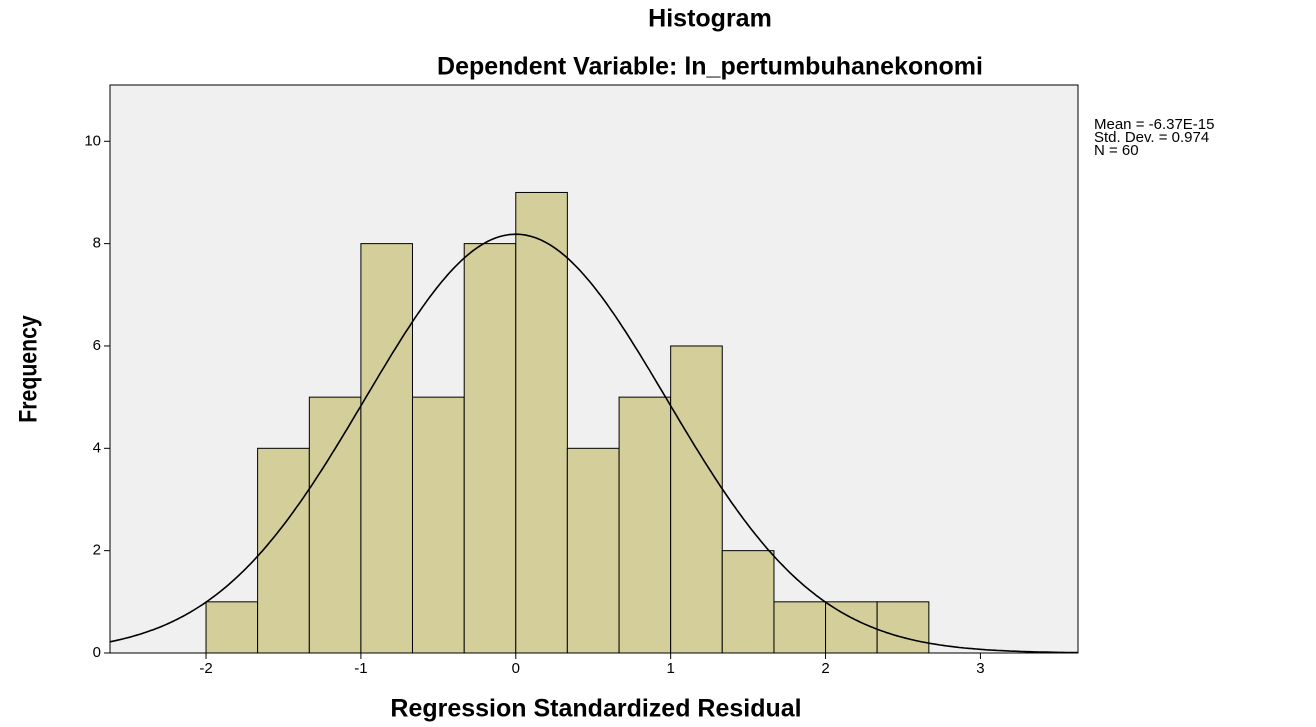  Describe the element at coordinates (980, 668) in the screenshot. I see `x-tick-label: 3` at that location.